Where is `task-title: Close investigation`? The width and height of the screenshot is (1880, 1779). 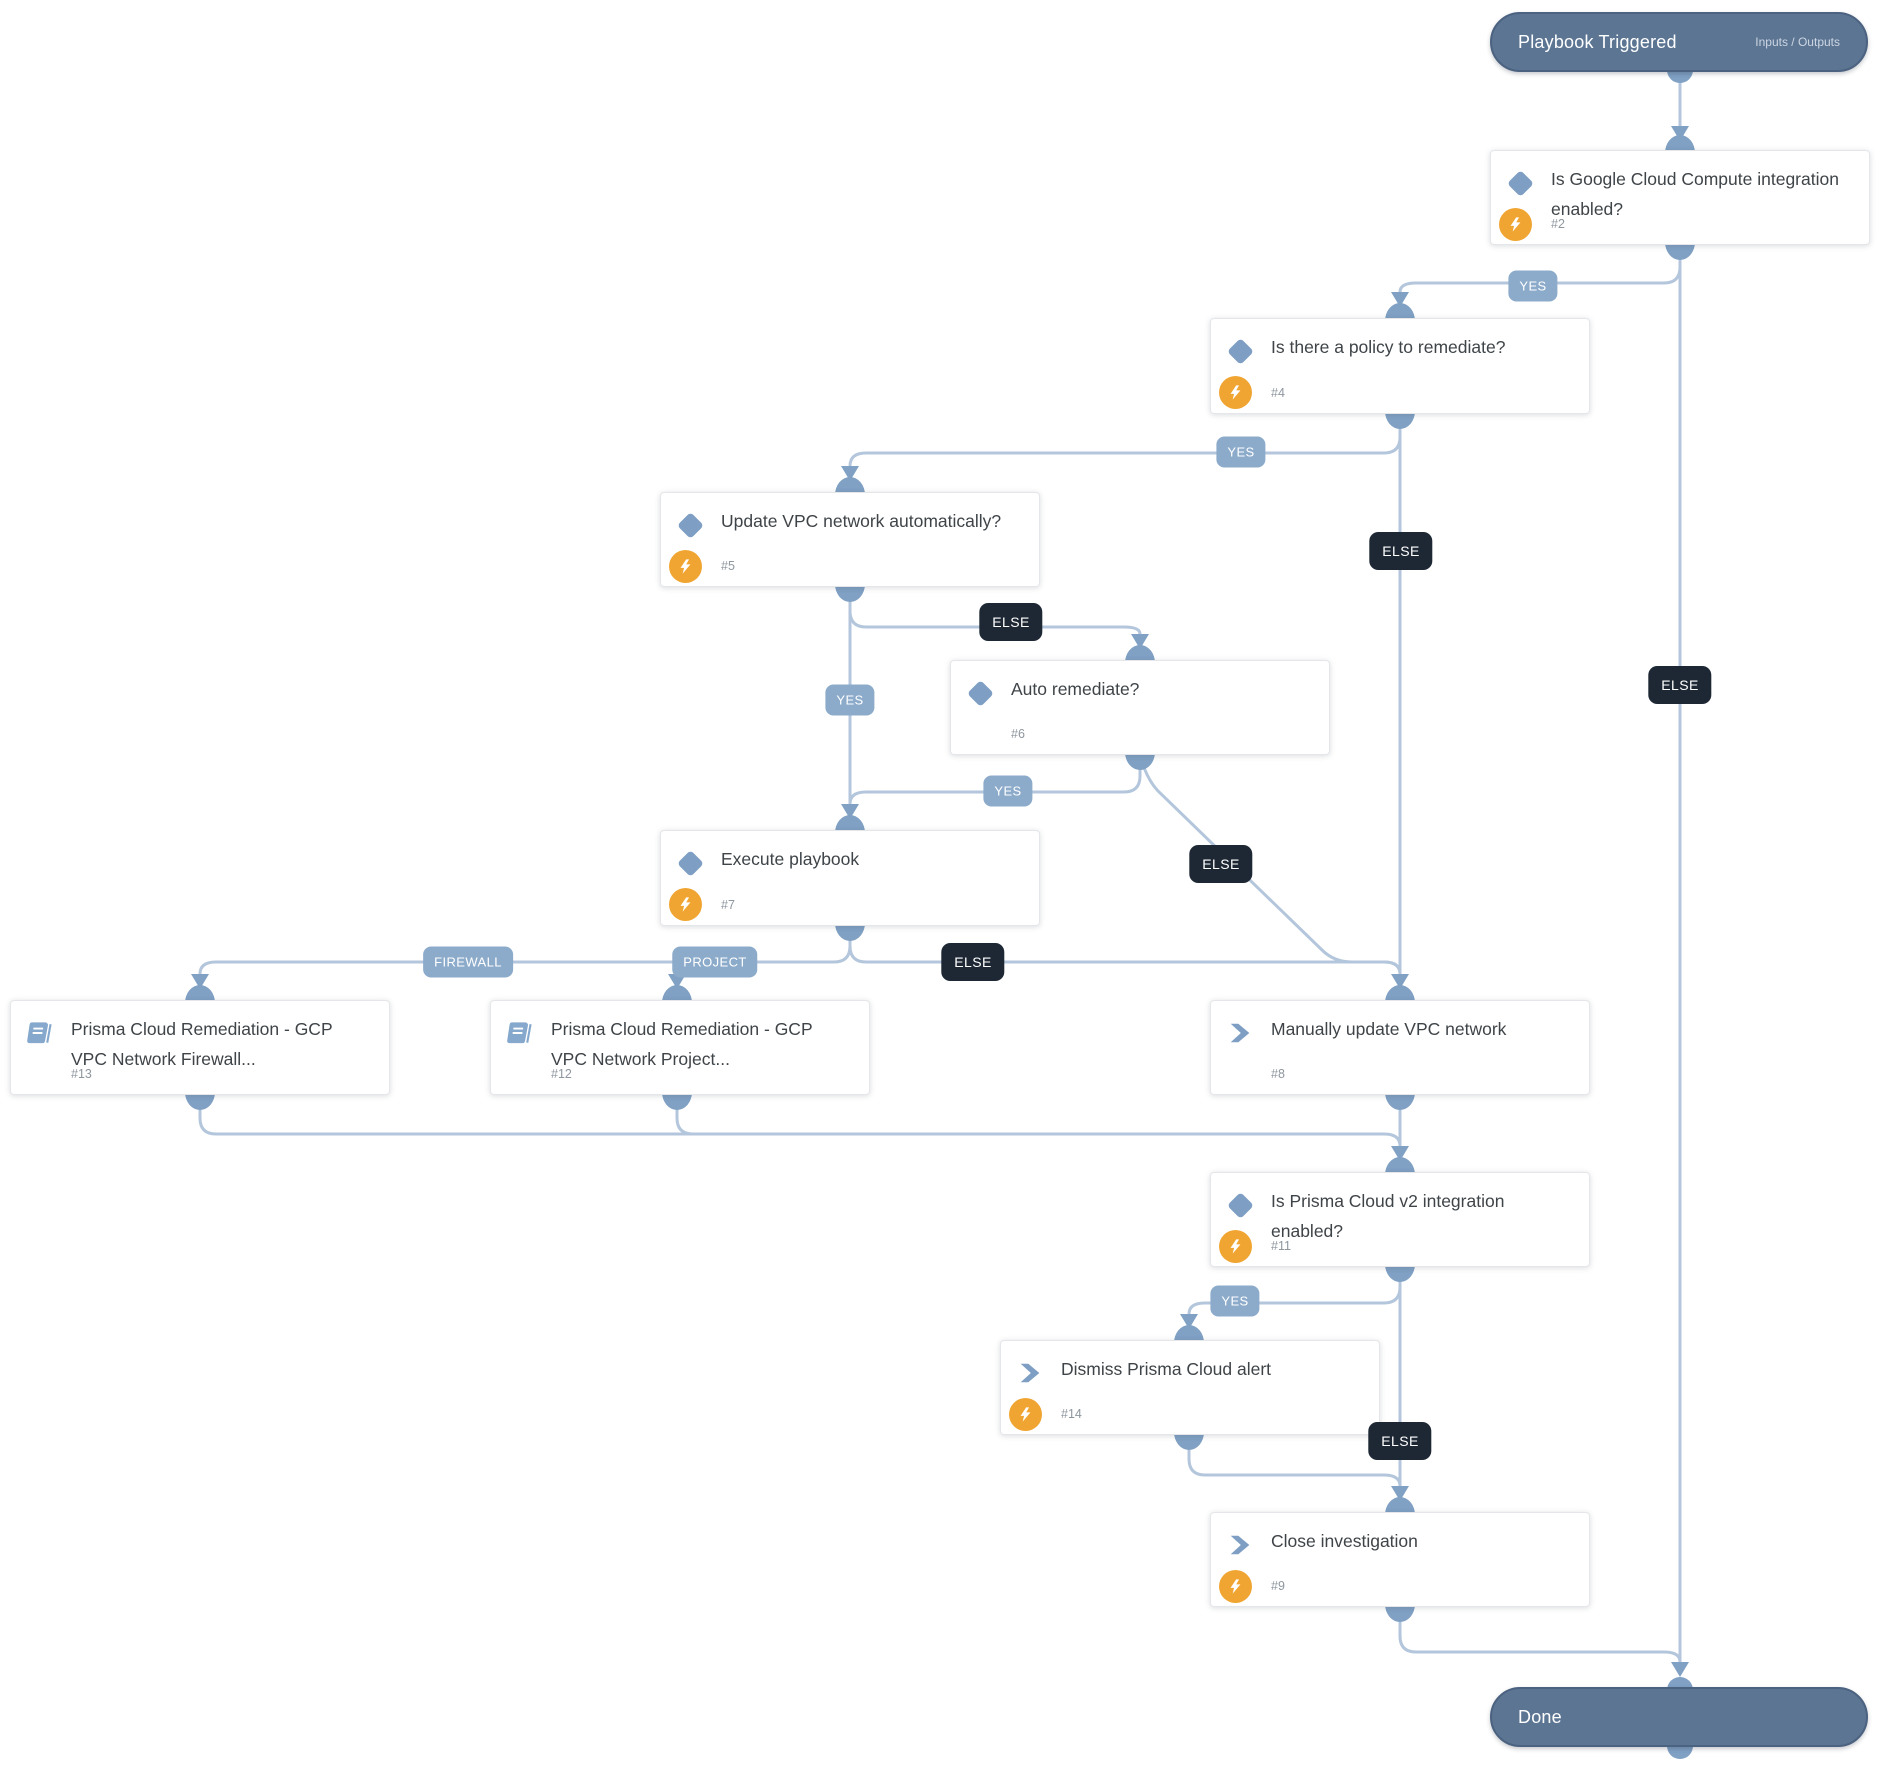
task-title: Close investigation is located at coordinates (1344, 1541).